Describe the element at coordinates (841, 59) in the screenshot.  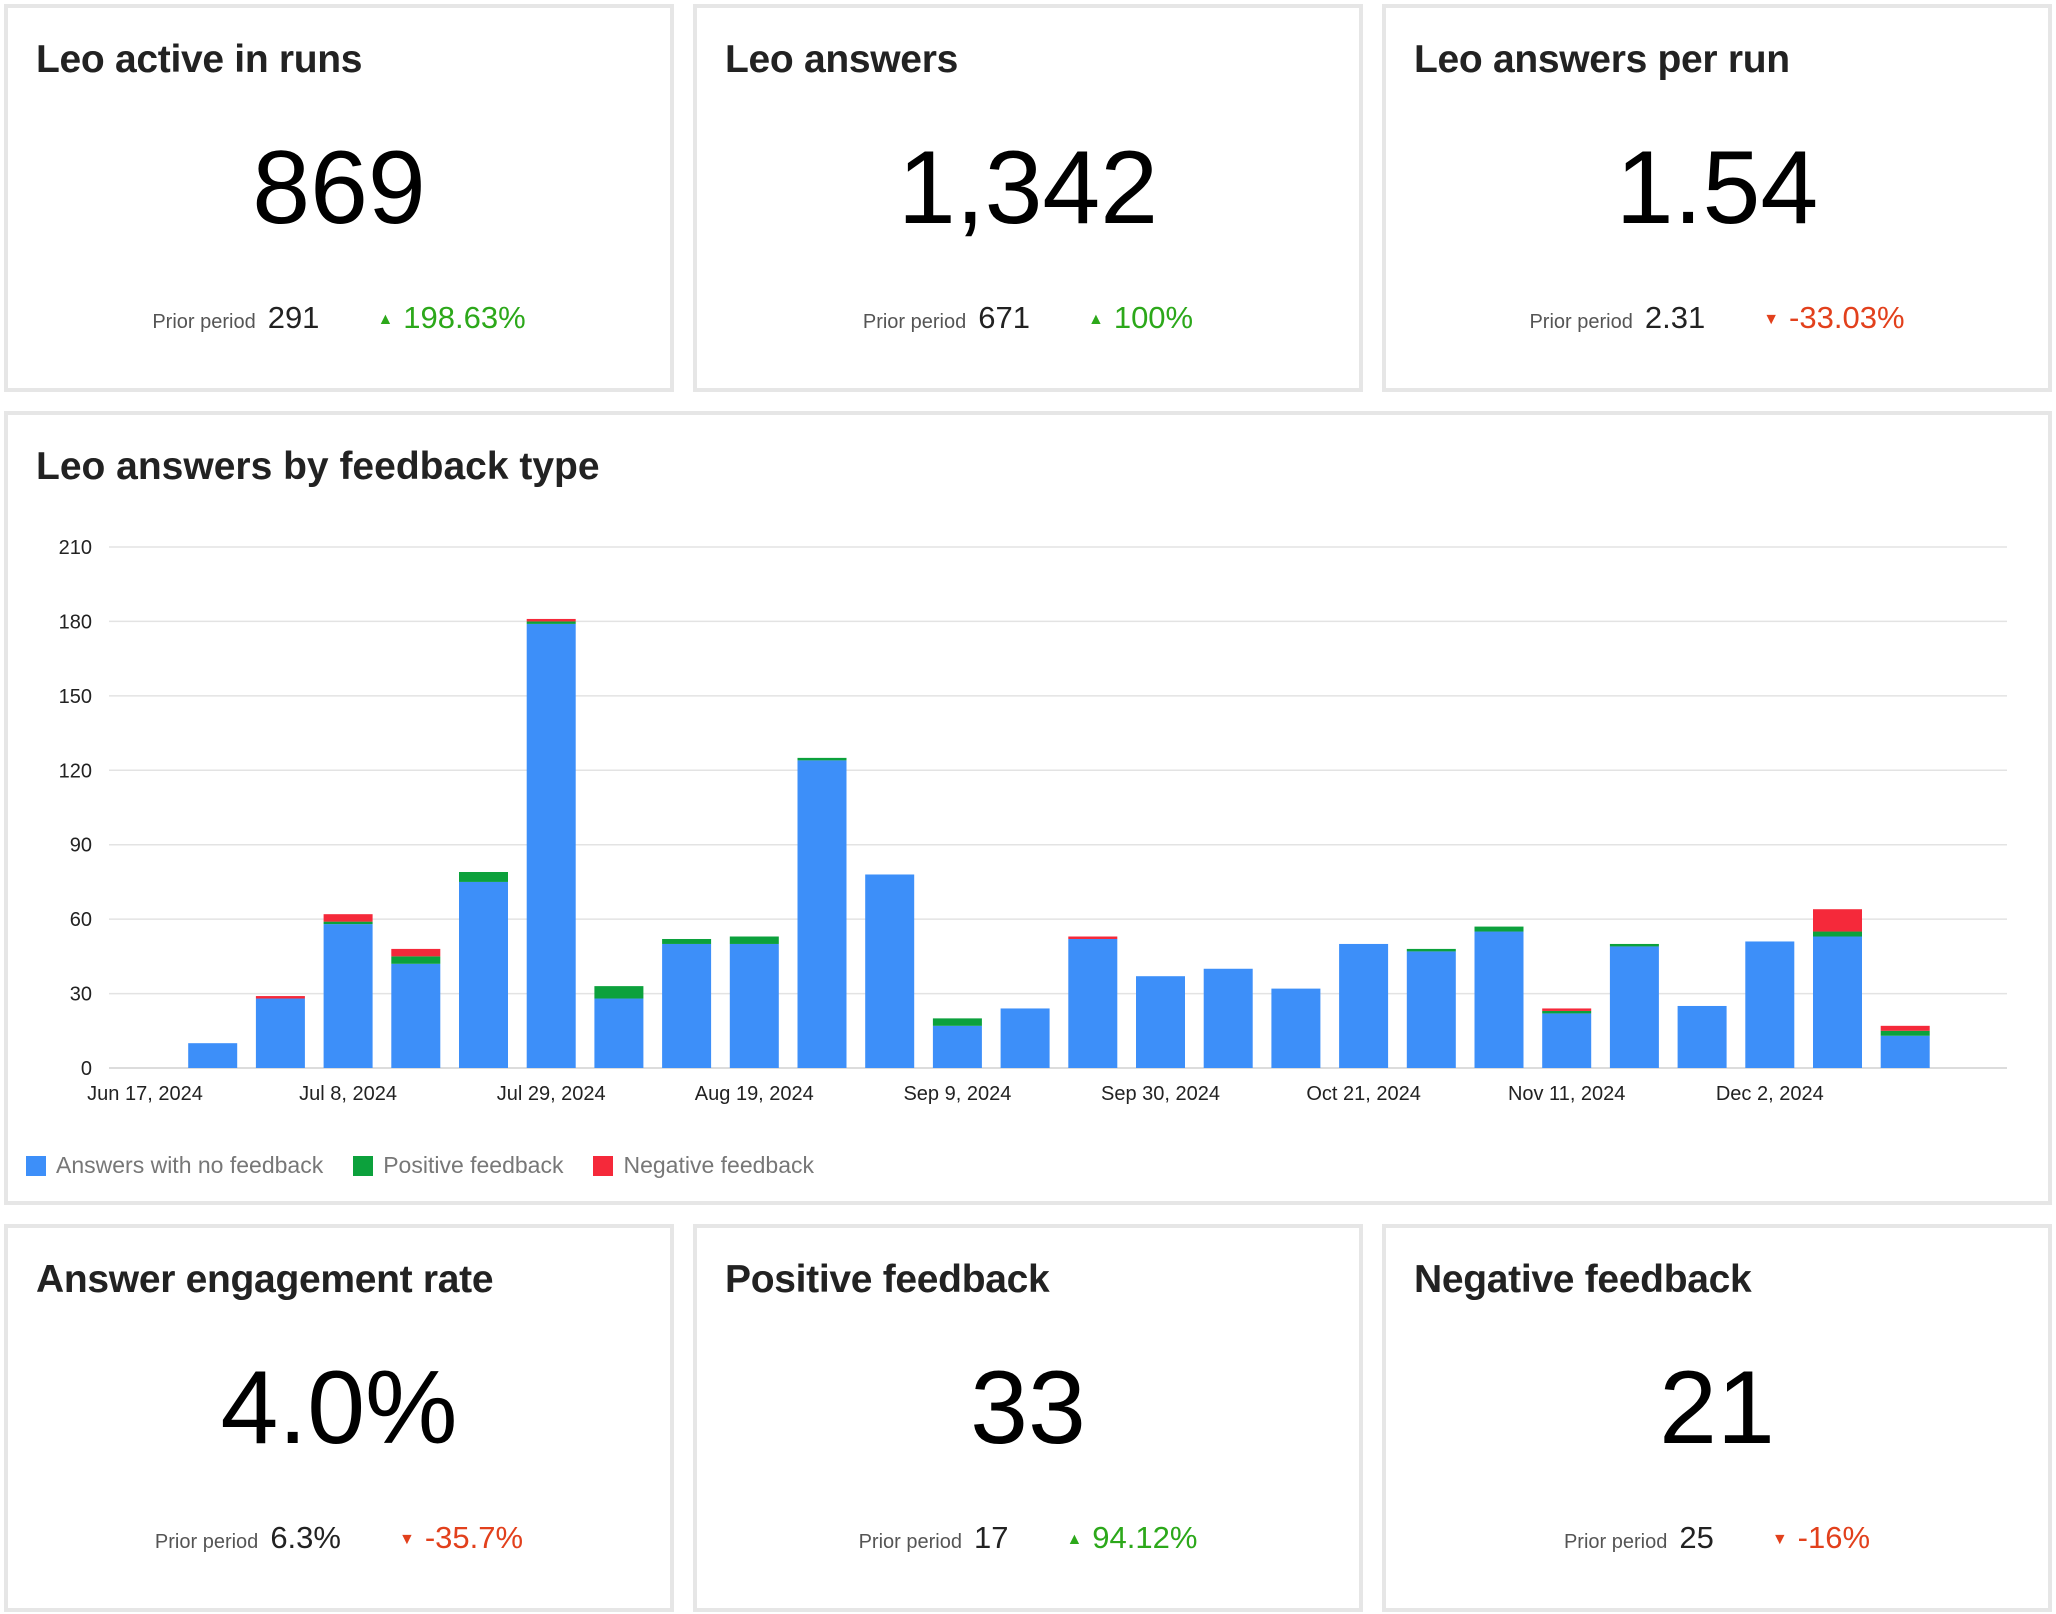
I see `kpi-title: Leo answers` at that location.